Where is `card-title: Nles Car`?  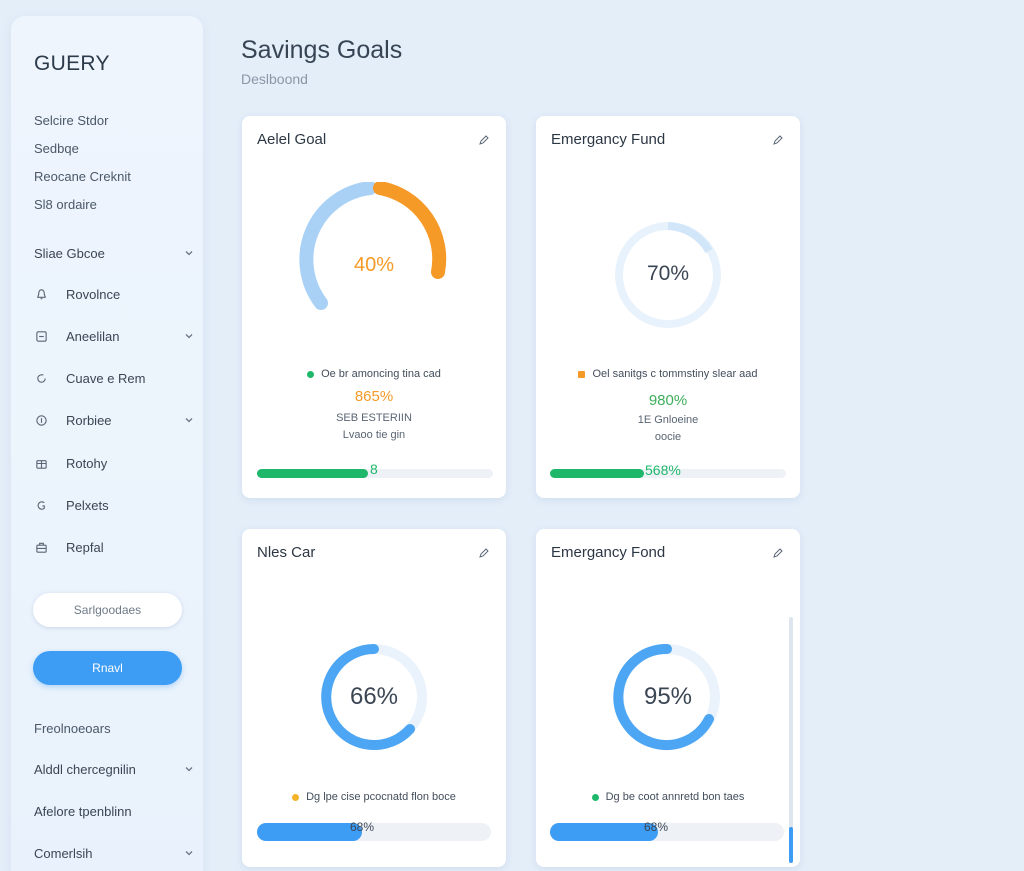 card-title: Nles Car is located at coordinates (286, 552).